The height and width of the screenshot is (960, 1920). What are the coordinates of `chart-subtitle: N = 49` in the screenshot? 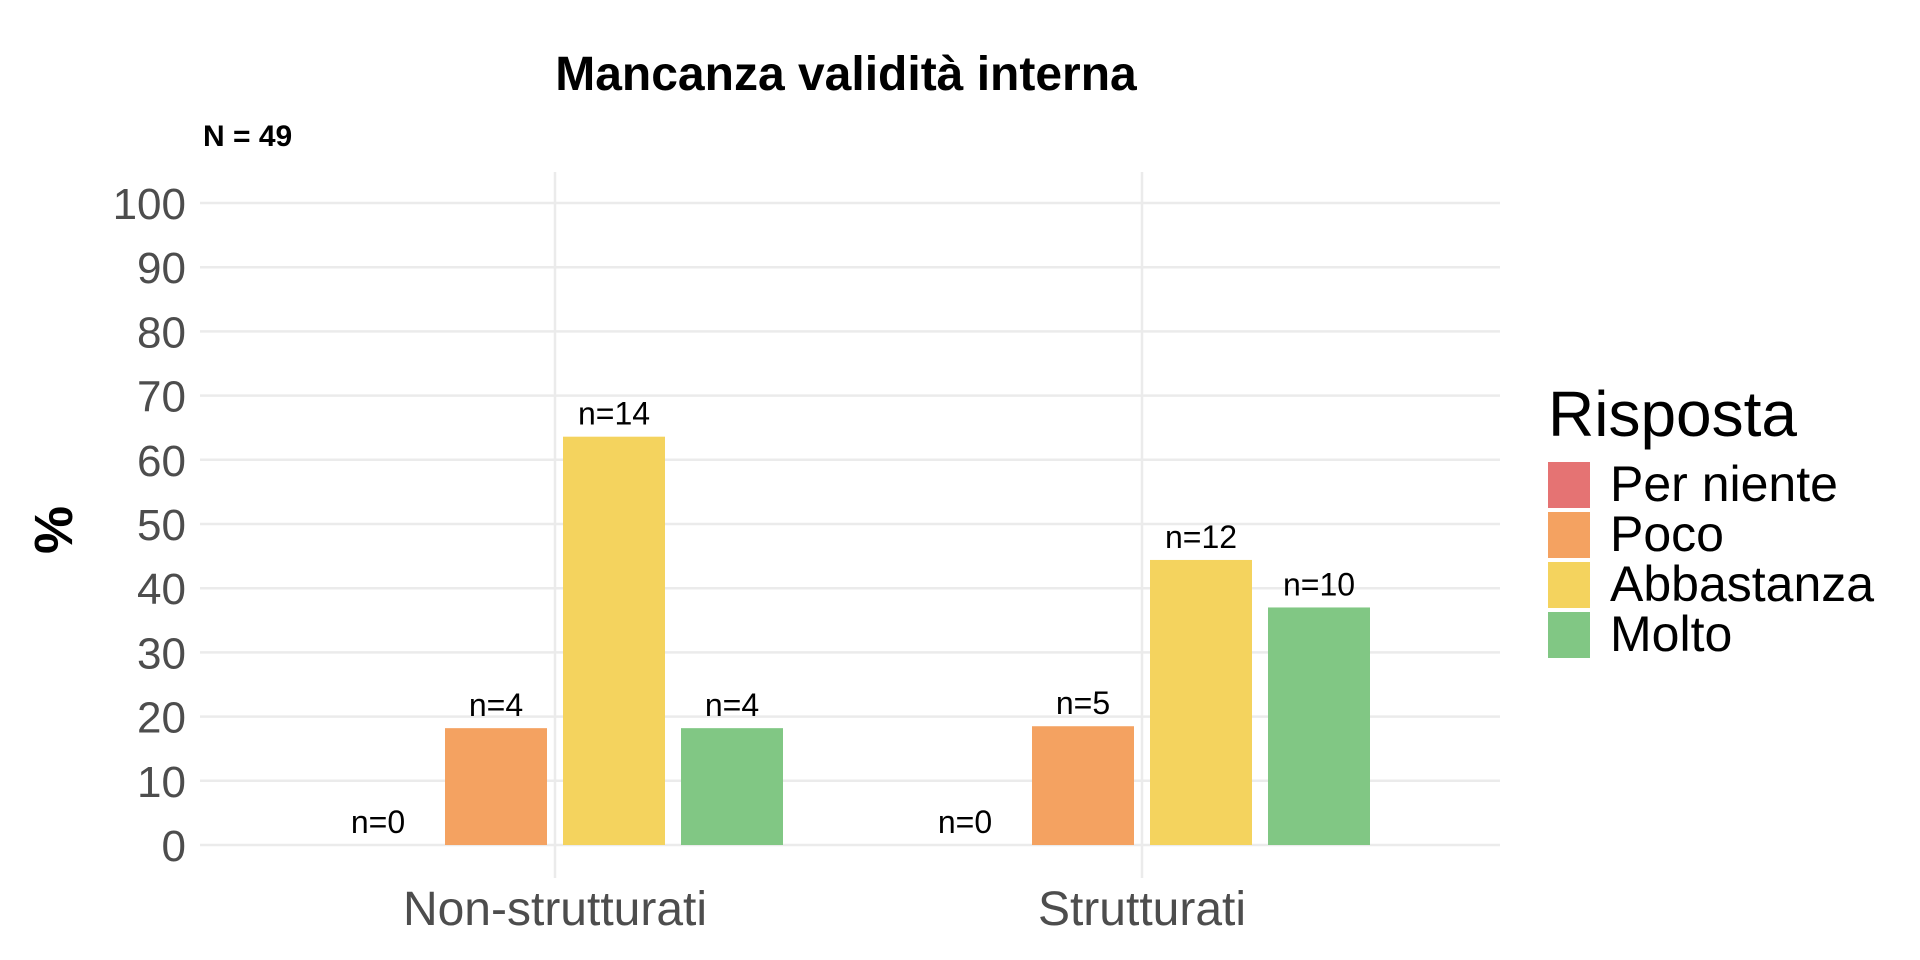 It's located at (247, 136).